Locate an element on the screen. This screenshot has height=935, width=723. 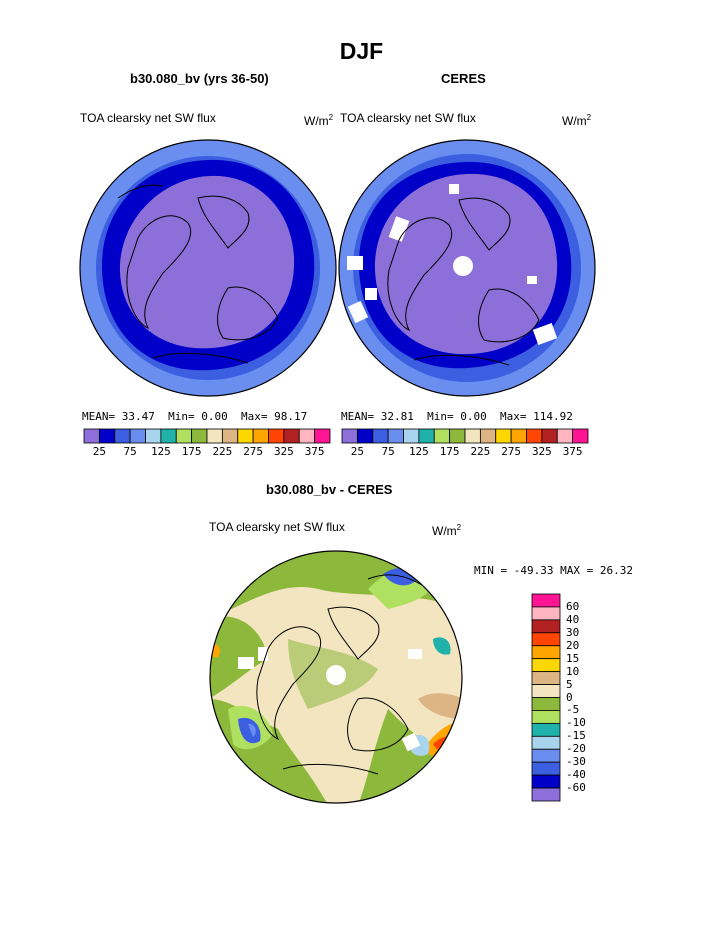
colorbar-tick-label: 5 is located at coordinates (569, 684).